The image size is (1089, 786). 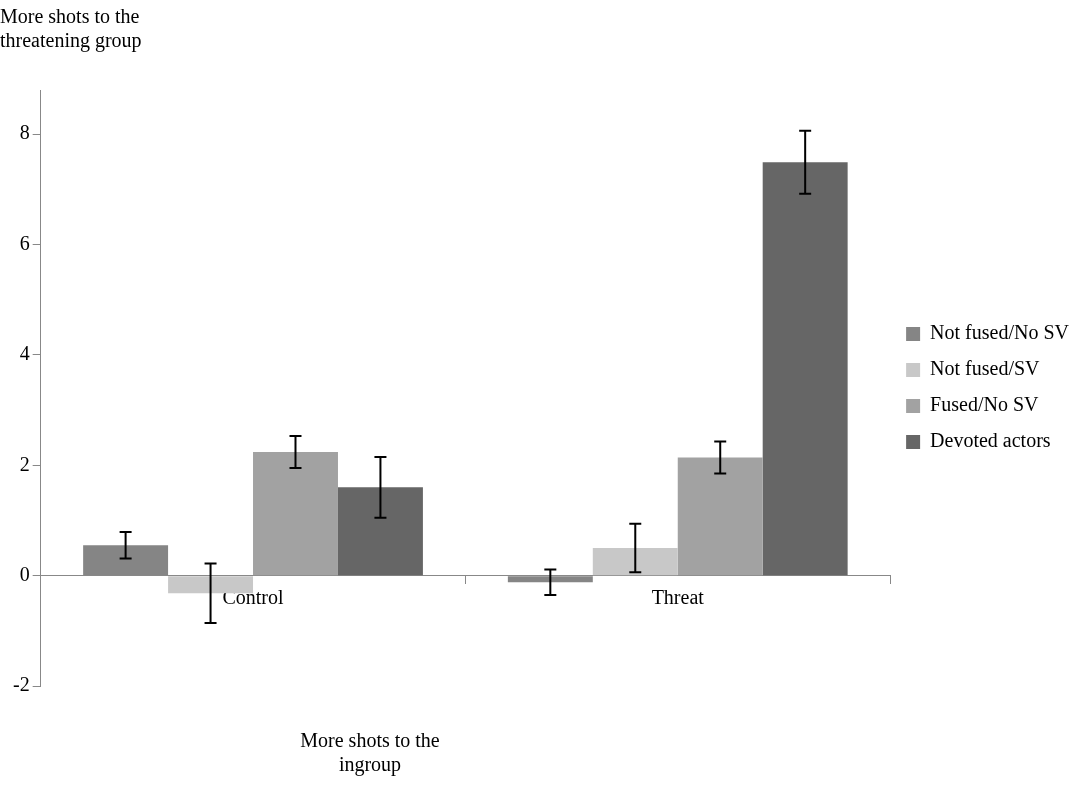 What do you see at coordinates (24, 353) in the screenshot?
I see `y-tick-label: 4` at bounding box center [24, 353].